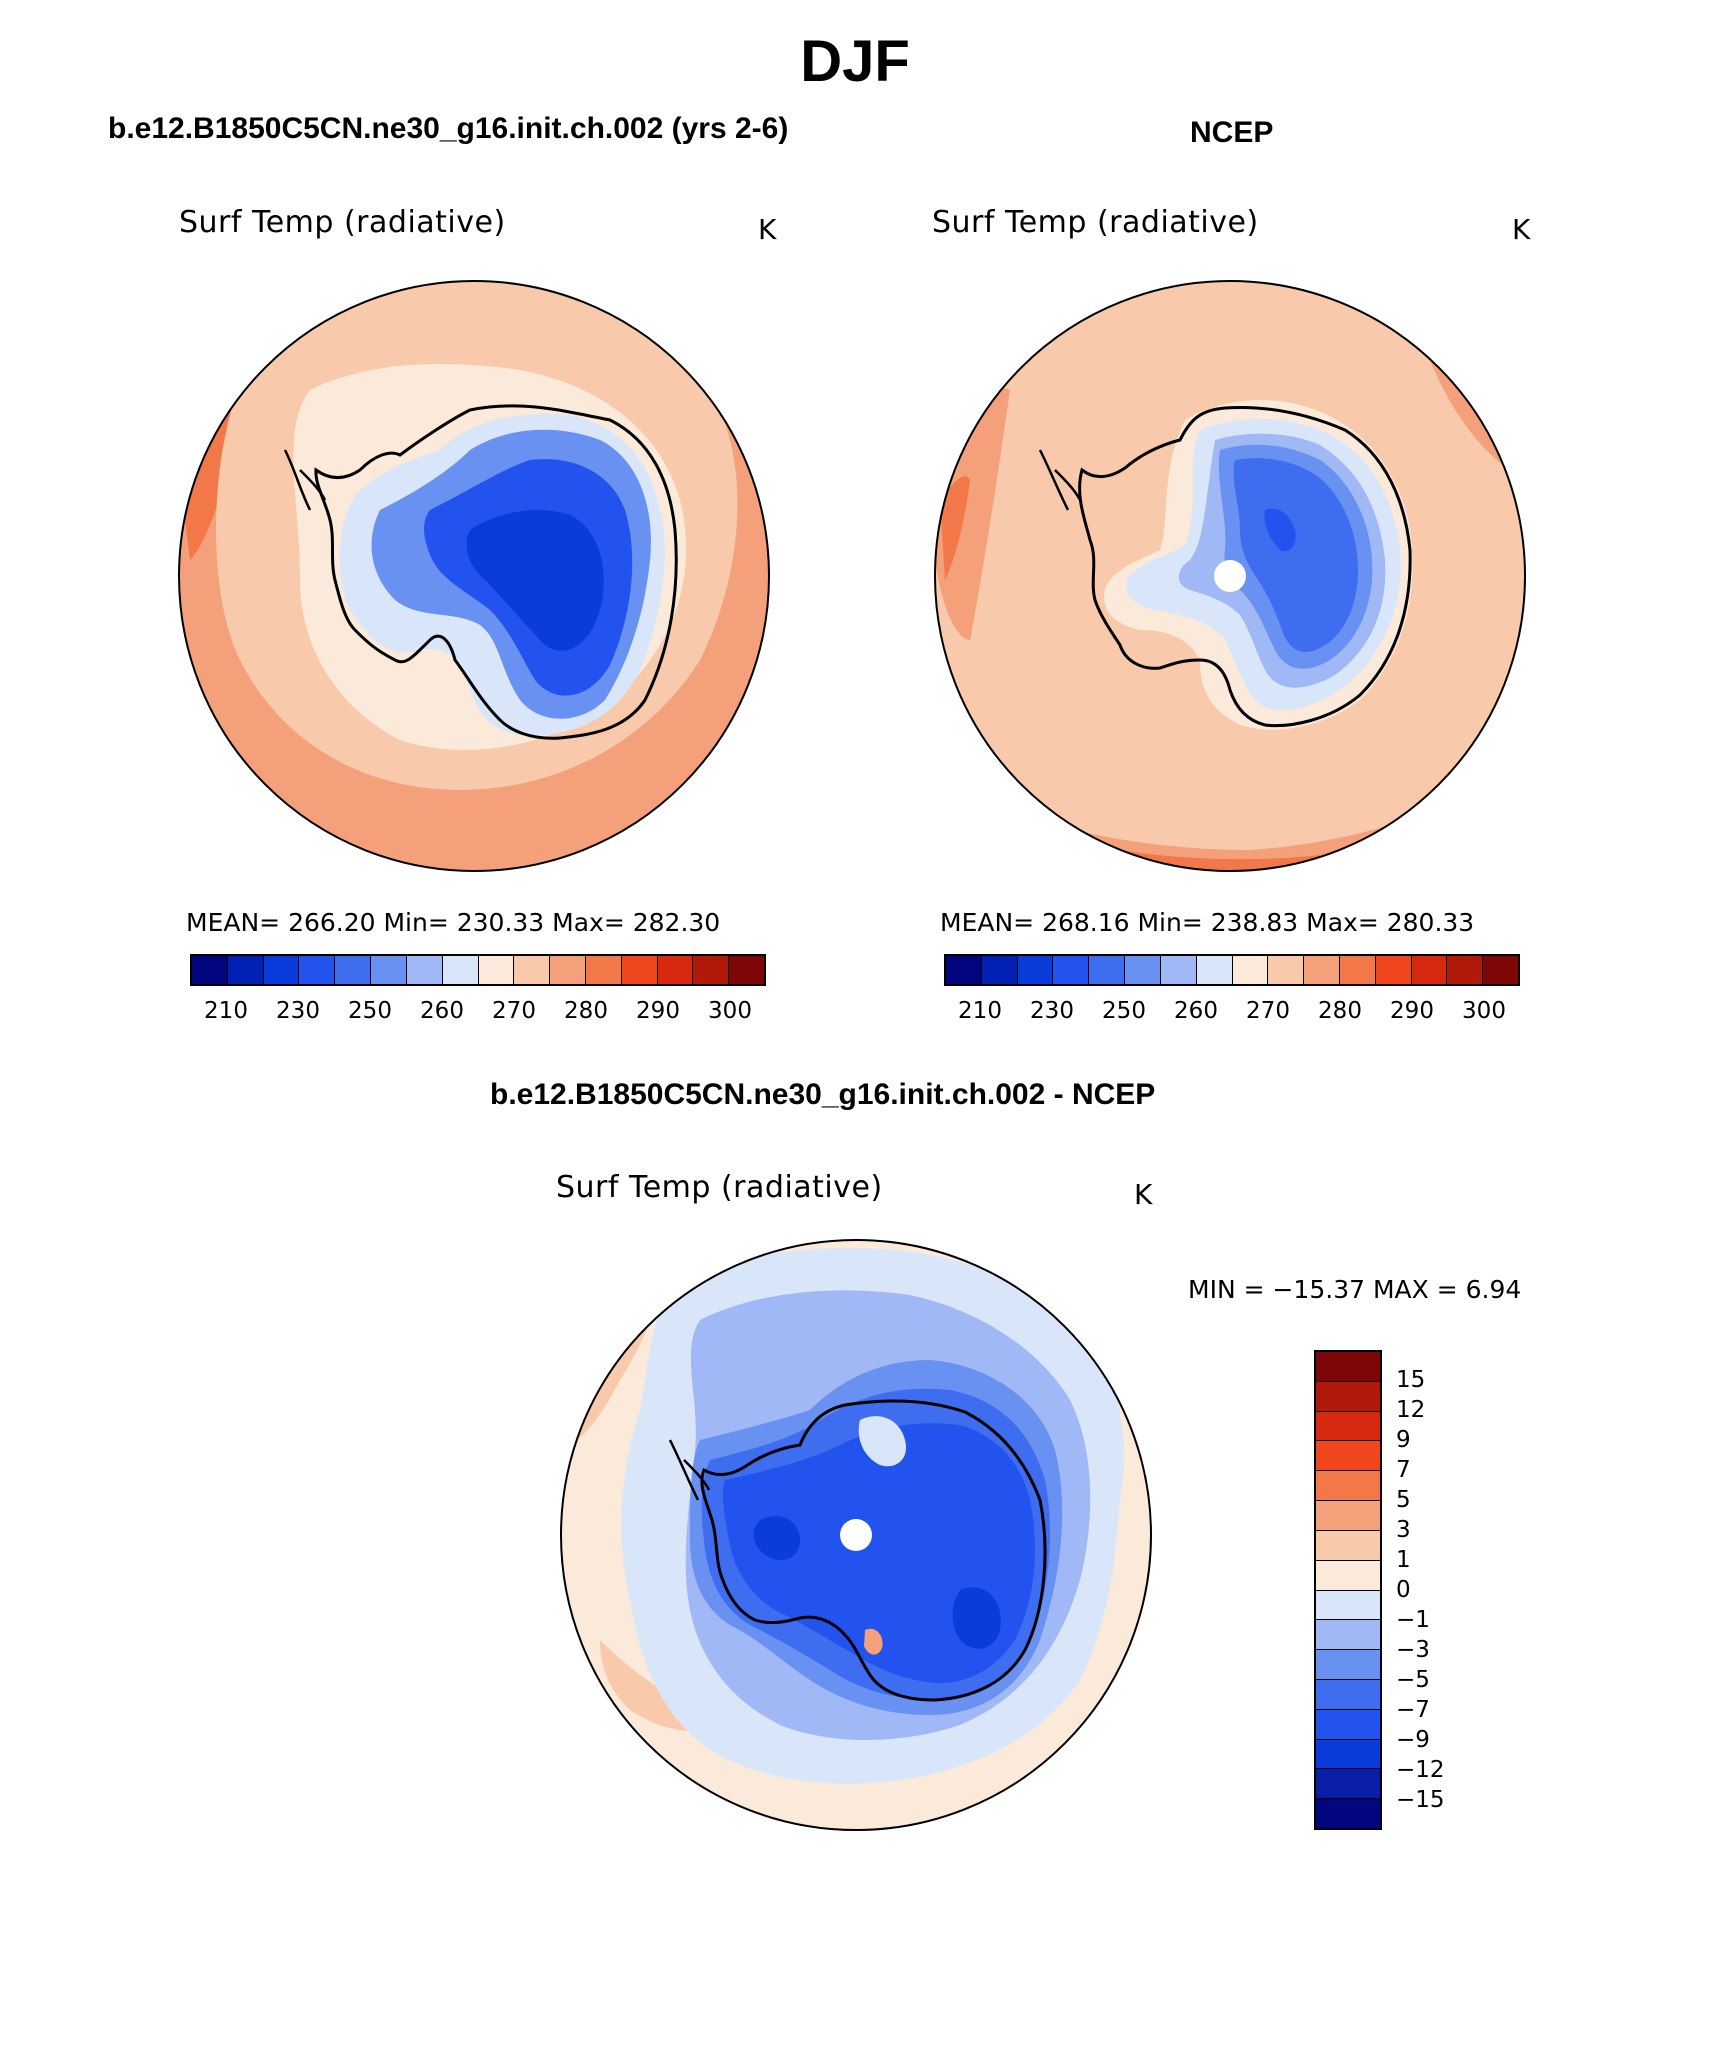 The width and height of the screenshot is (1710, 2061). What do you see at coordinates (1420, 1800) in the screenshot?
I see `diff-colorbar-tick-label: −15` at bounding box center [1420, 1800].